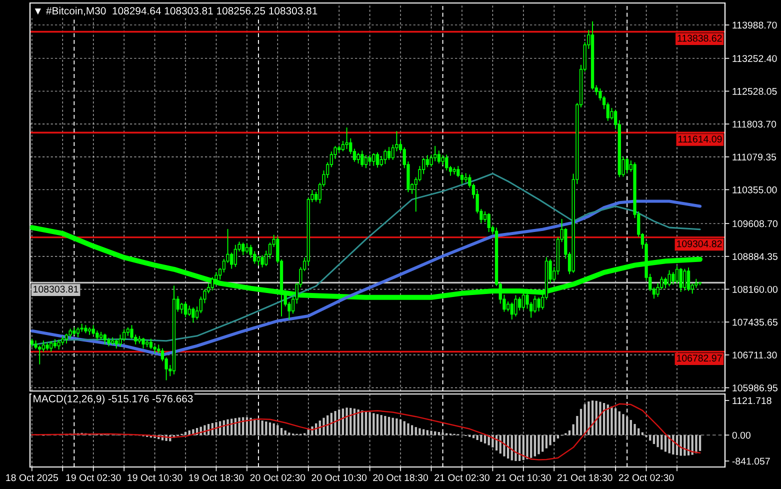 This screenshot has height=489, width=781. I want to click on x-tick-label: 21 Oct 02:30, so click(462, 478).